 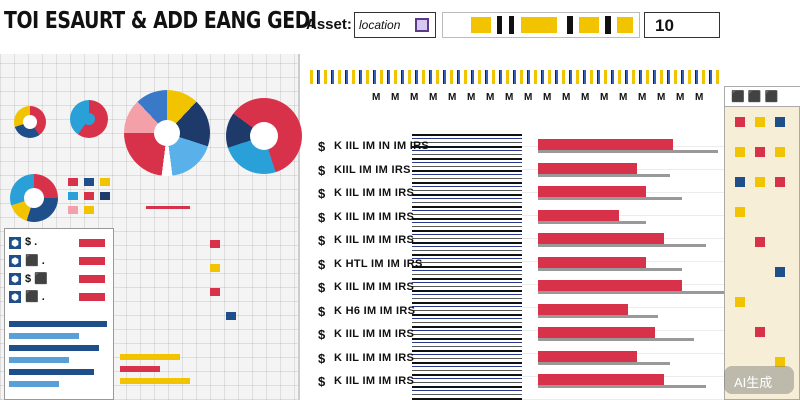 What do you see at coordinates (762, 243) in the screenshot?
I see `right-panel: ⬛ ⬛ ⬛` at bounding box center [762, 243].